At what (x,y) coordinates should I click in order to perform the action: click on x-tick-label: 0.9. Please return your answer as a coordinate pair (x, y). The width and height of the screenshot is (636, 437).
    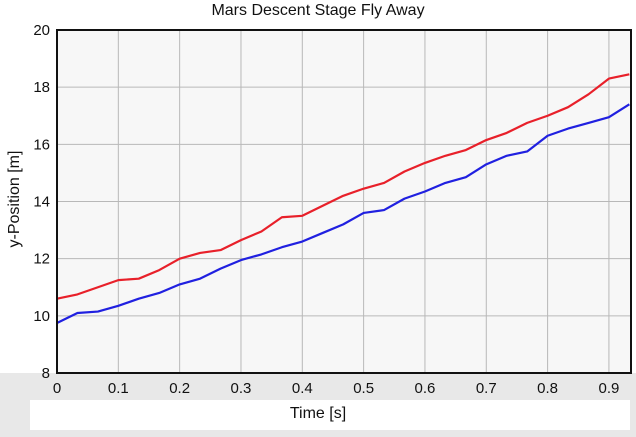
    Looking at the image, I should click on (608, 388).